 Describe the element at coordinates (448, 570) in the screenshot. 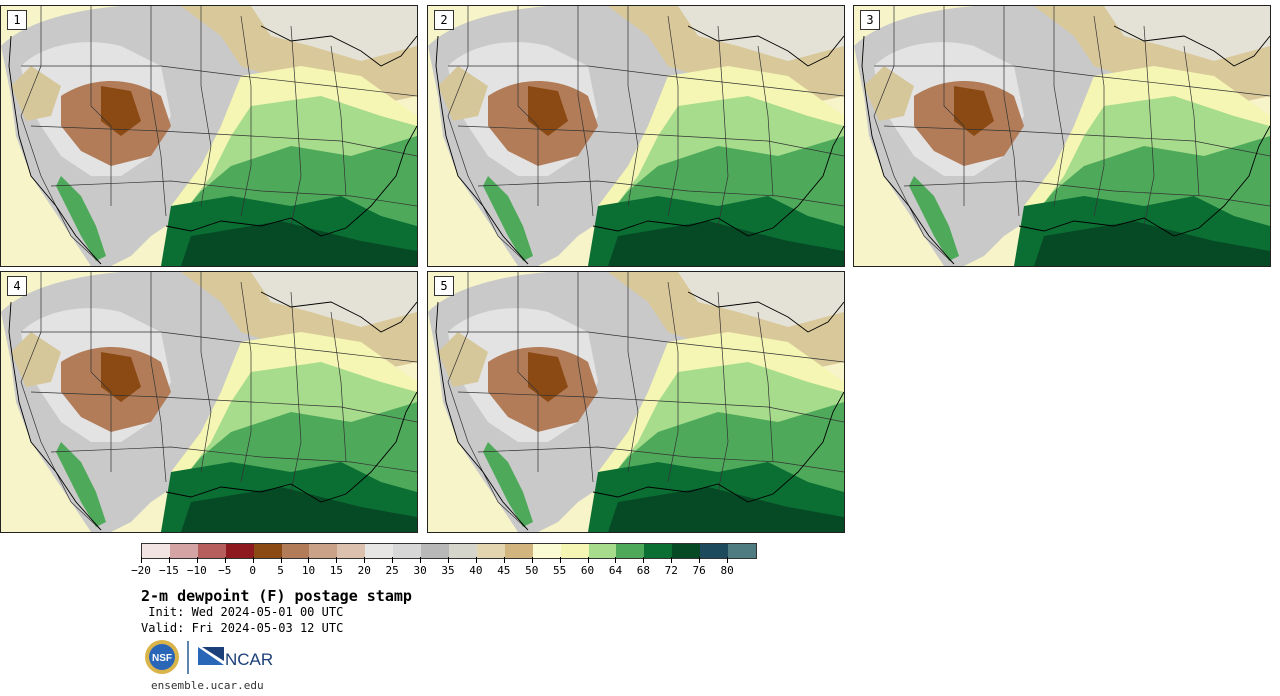

I see `colorbar-tick-label: 35` at that location.